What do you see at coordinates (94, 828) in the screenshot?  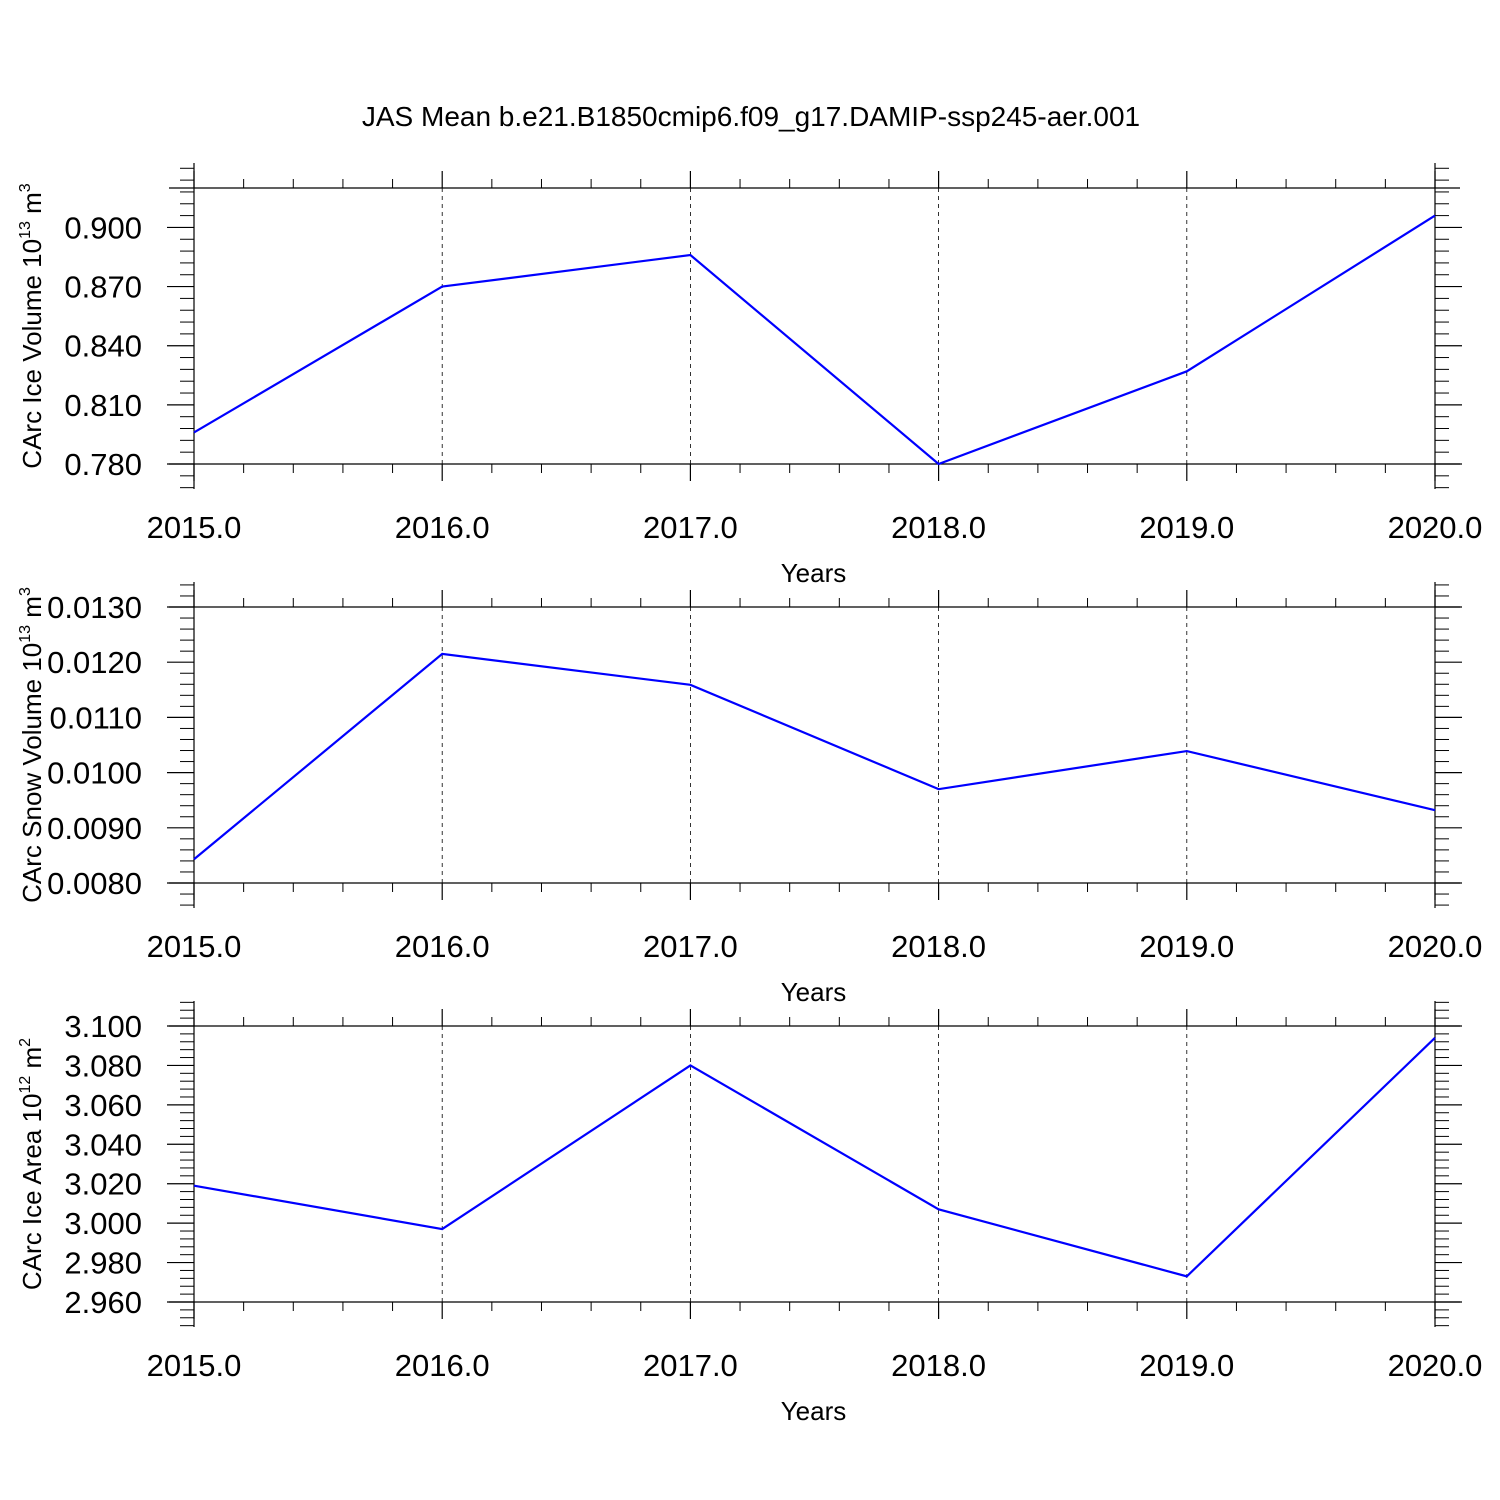 I see `y-tick-label: 0.0090` at bounding box center [94, 828].